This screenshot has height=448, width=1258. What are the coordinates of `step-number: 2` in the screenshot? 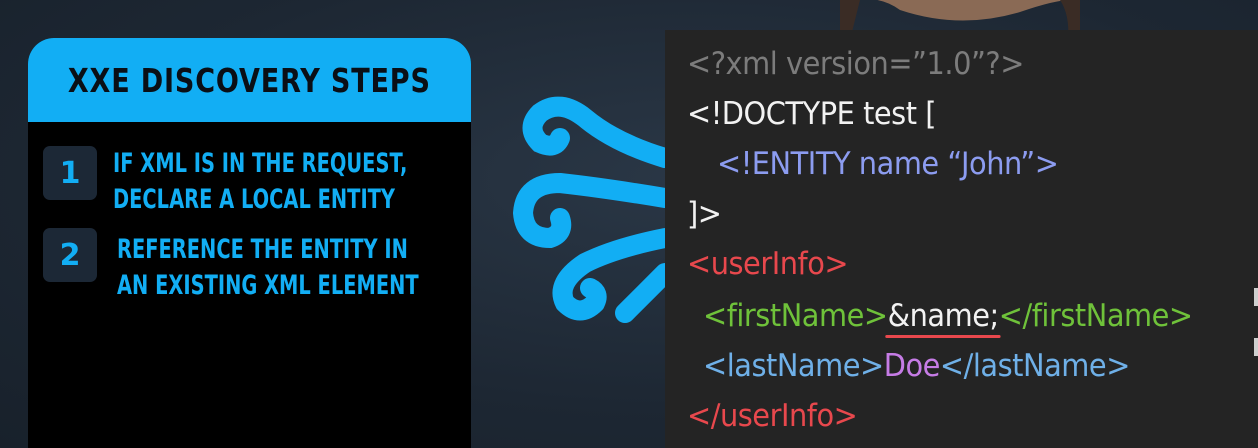 It's located at (70, 255).